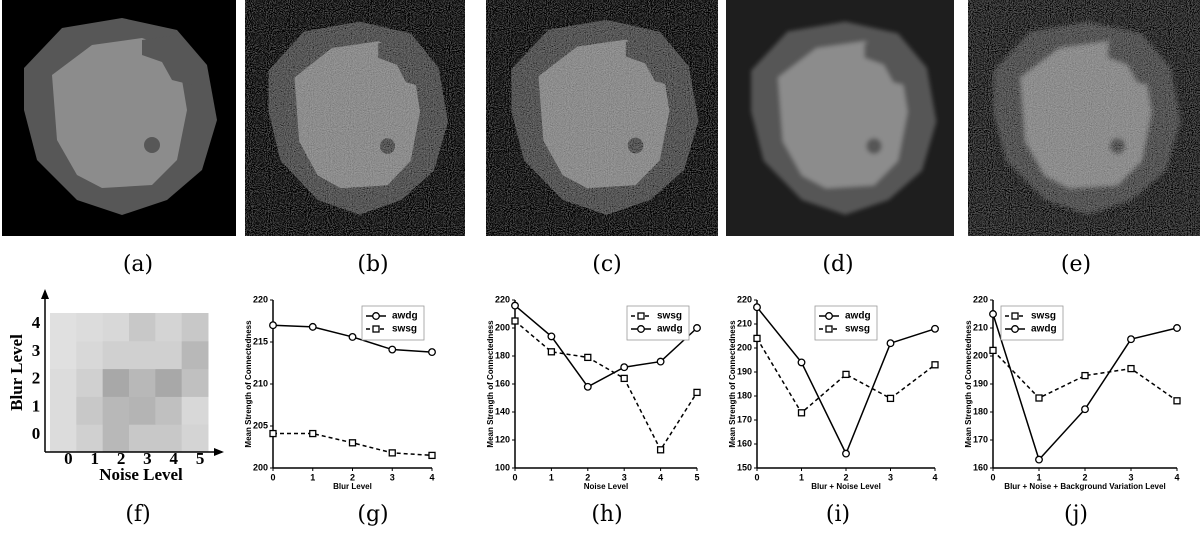 The width and height of the screenshot is (1204, 533). I want to click on panel-label: (f), so click(137, 514).